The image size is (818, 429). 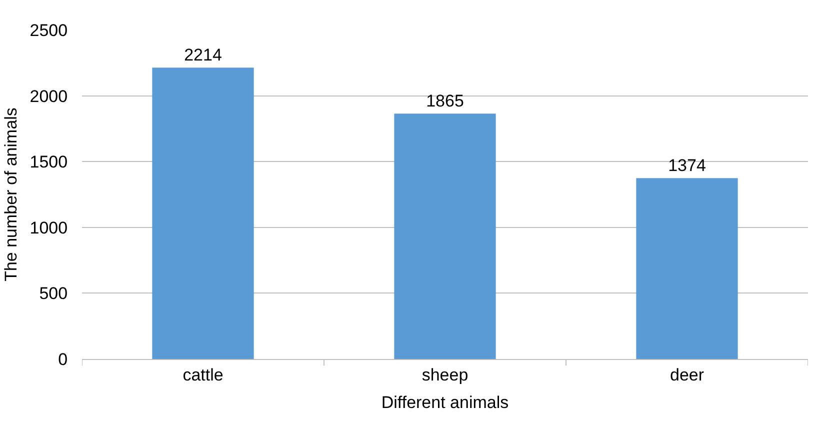 I want to click on x-tick-label: cattle, so click(x=203, y=374).